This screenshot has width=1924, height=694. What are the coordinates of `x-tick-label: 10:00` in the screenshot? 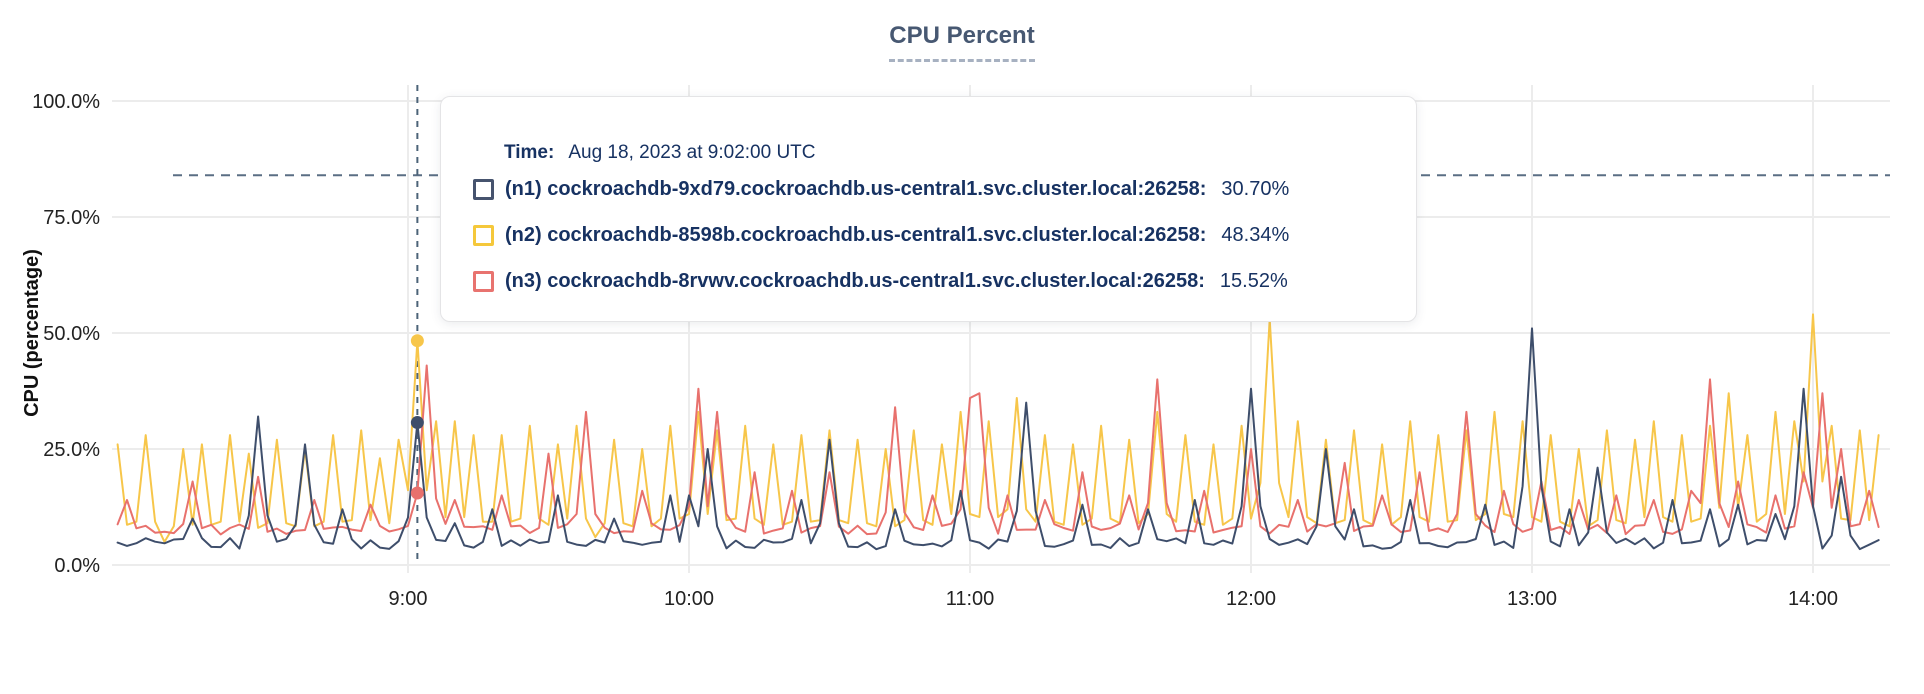 It's located at (689, 599).